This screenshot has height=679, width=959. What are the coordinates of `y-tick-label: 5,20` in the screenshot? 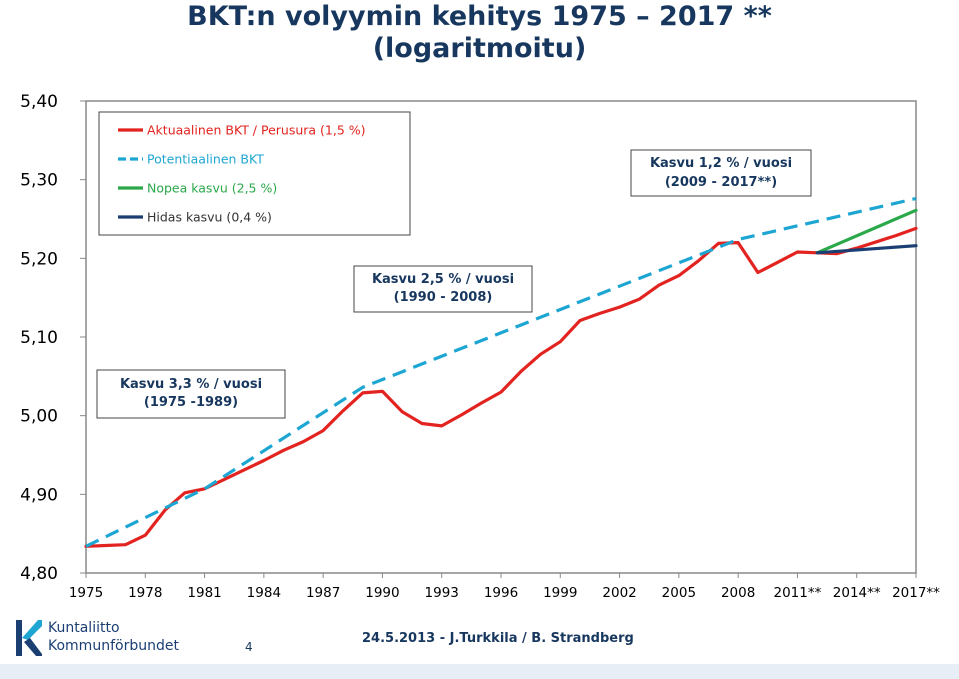 It's located at (39, 259).